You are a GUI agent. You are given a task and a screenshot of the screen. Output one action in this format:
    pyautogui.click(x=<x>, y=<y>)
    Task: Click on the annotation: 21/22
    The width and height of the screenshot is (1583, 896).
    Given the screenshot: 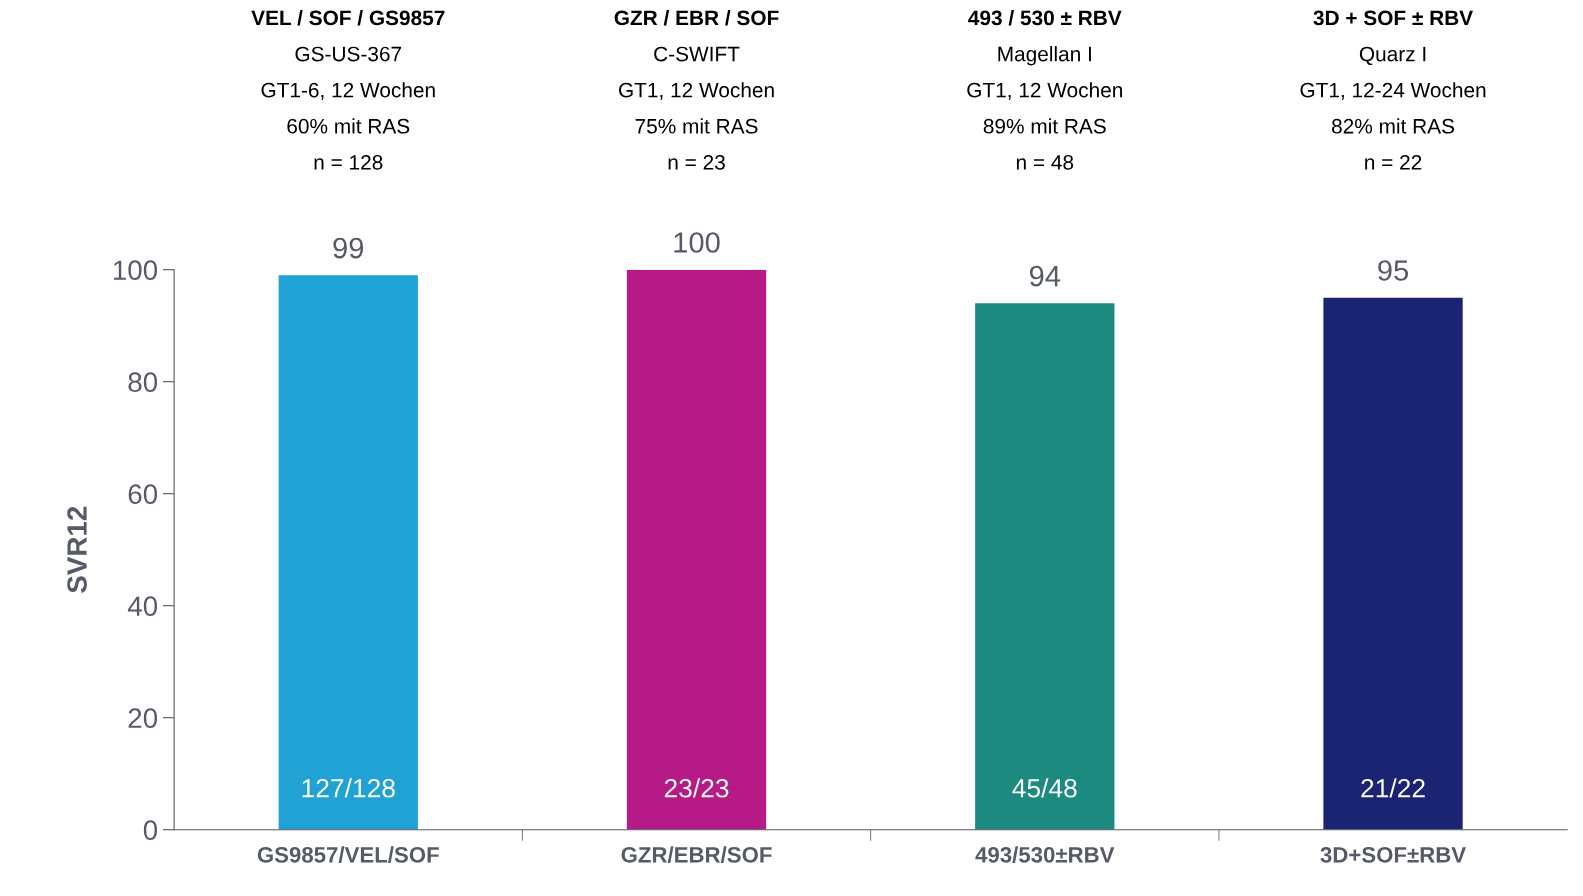 What is the action you would take?
    pyautogui.click(x=1393, y=788)
    